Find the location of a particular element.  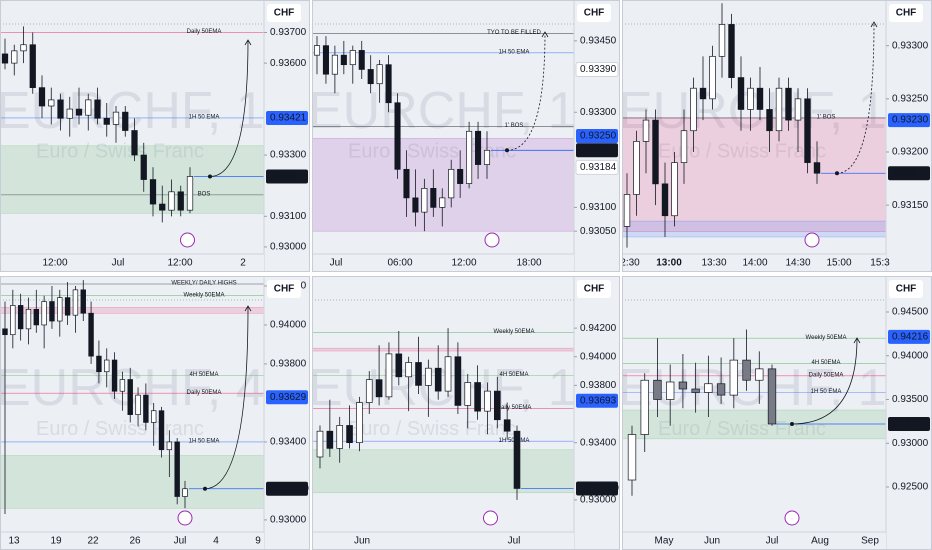

y-tick-label: 0.93800 is located at coordinates (598, 385).